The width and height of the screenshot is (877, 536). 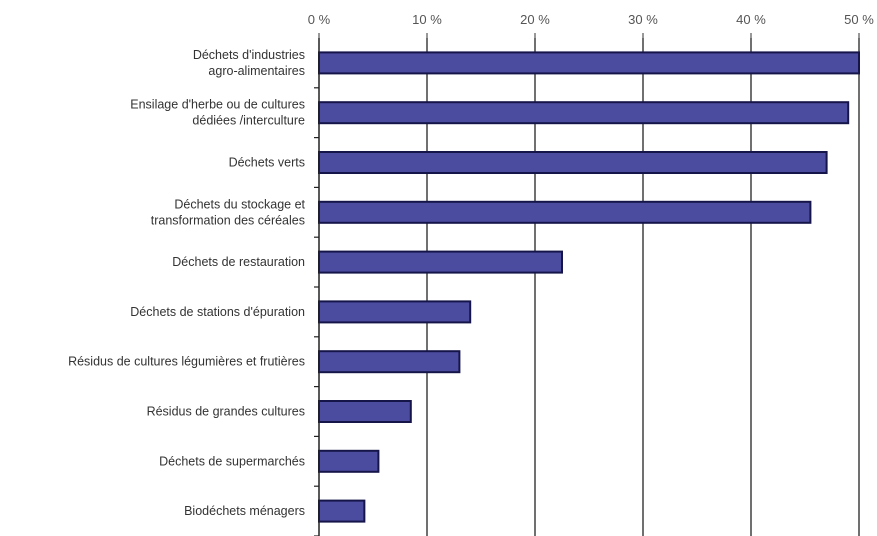 What do you see at coordinates (248, 121) in the screenshot?
I see `category-label: dédiées /interculture` at bounding box center [248, 121].